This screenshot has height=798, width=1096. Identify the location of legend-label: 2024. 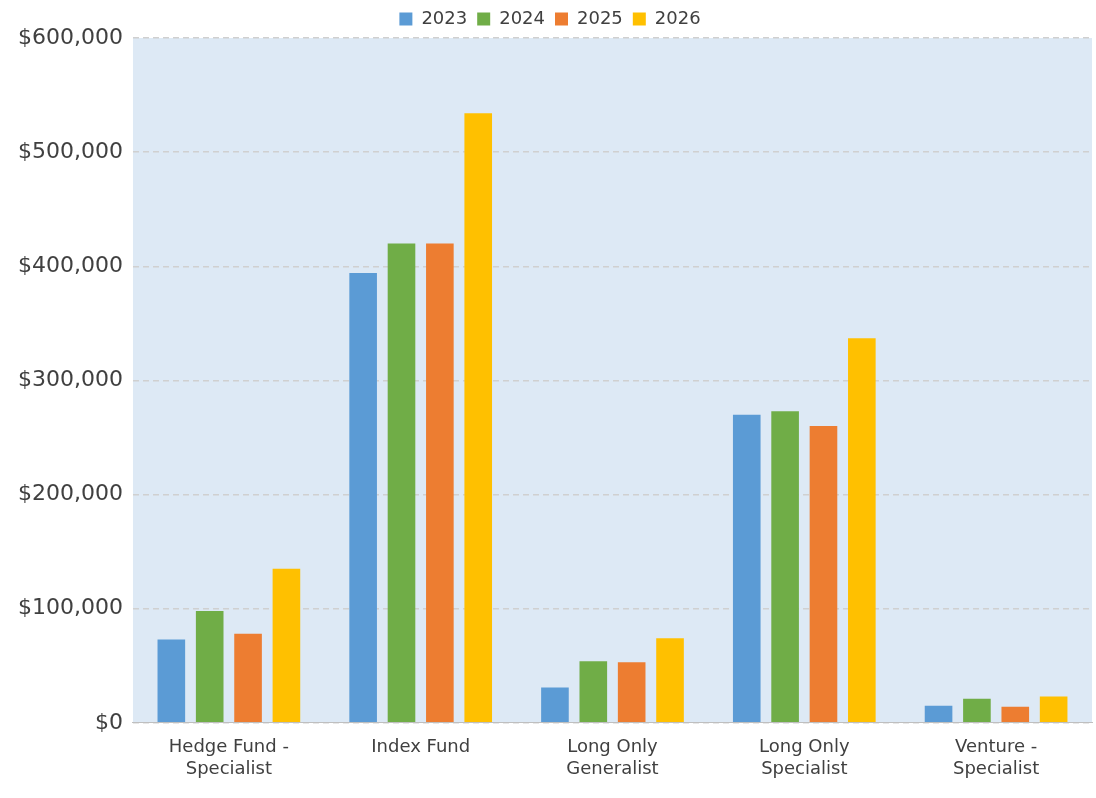
(522, 17).